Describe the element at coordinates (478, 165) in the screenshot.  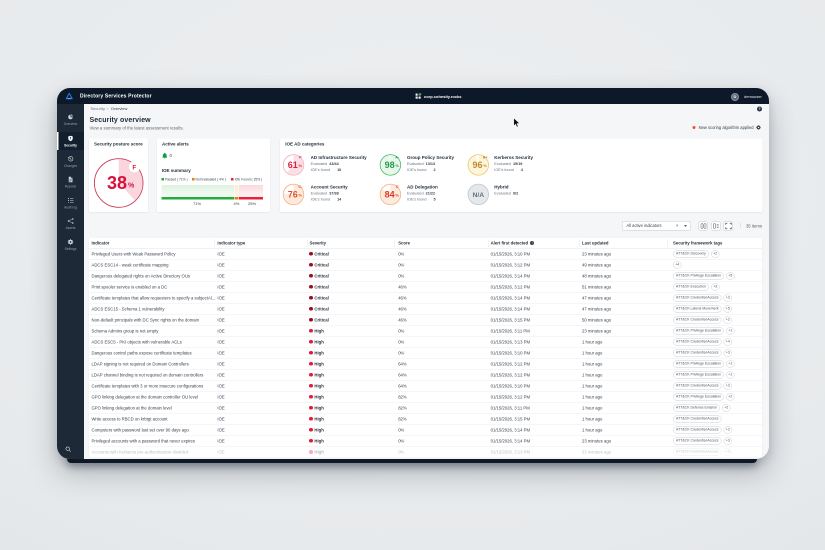
I see `svg-text: 96` at that location.